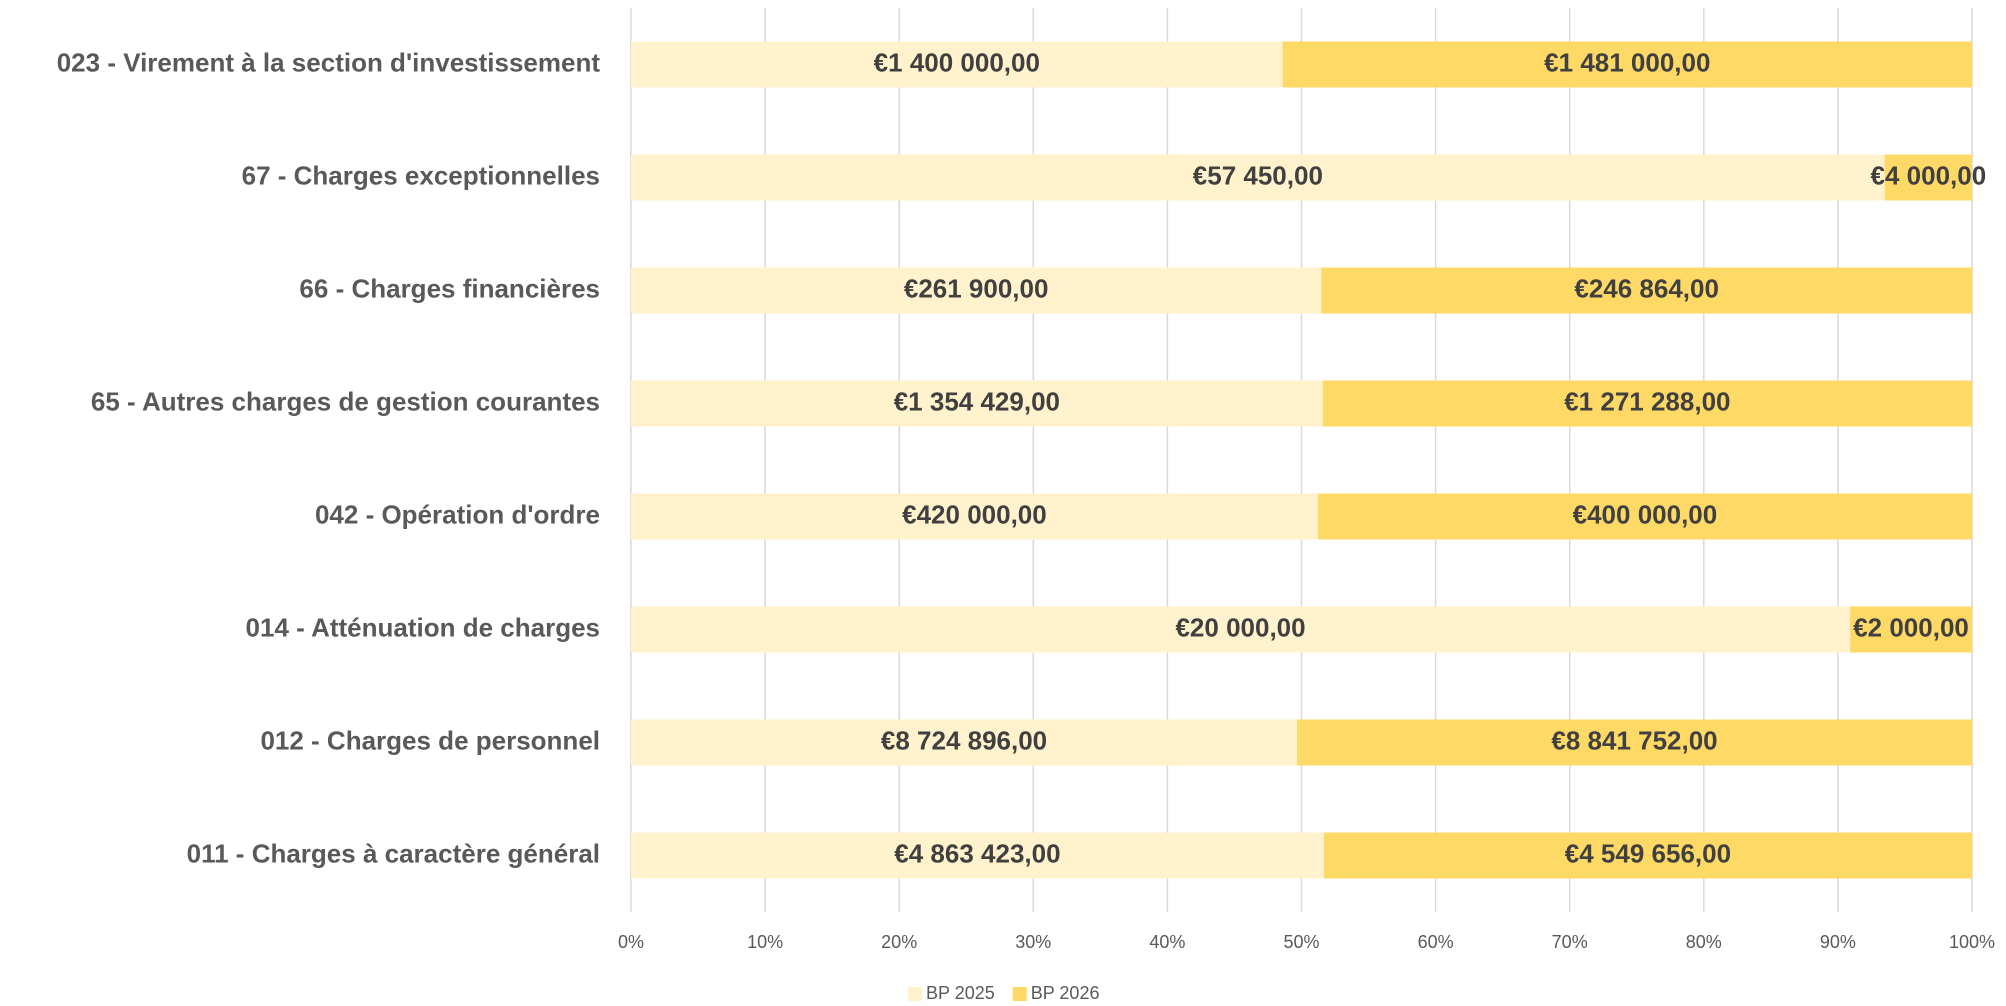 The height and width of the screenshot is (1006, 2006). Describe the element at coordinates (1258, 175) in the screenshot. I see `data-label: €57 450,00` at that location.